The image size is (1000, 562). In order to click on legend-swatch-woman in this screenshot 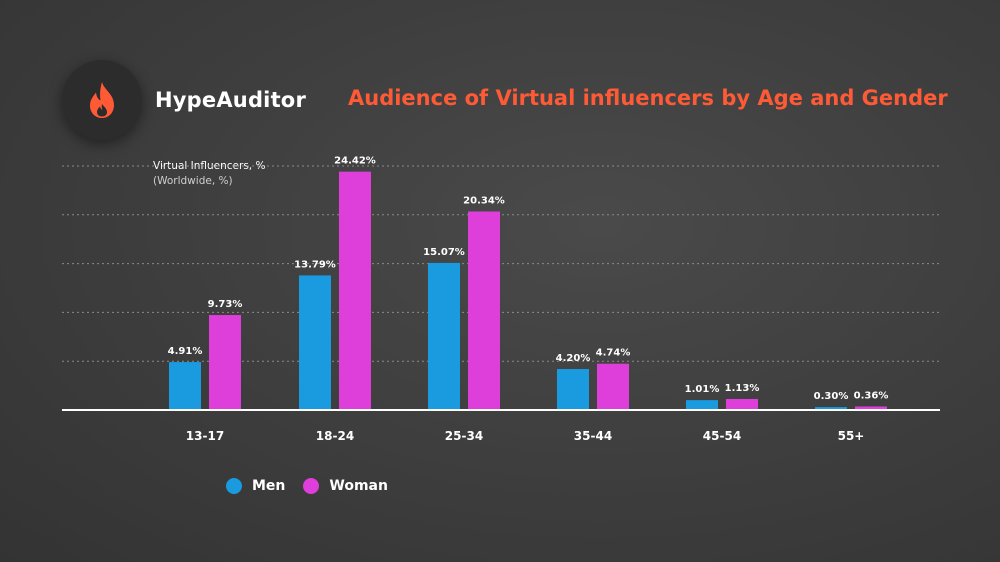, I will do `click(311, 486)`.